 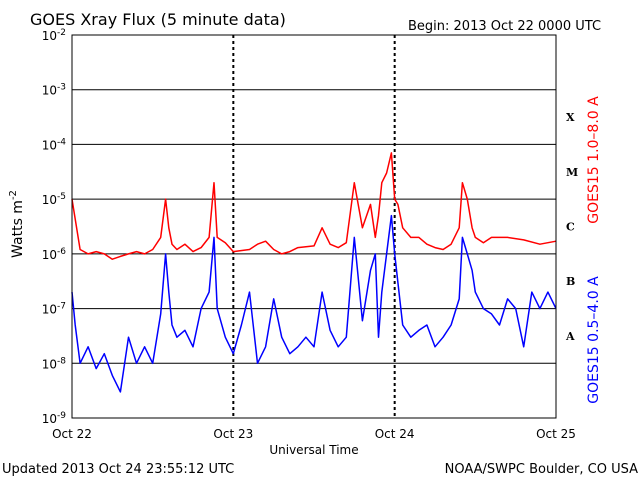 I want to click on y-axis-label-group: Watts m-2, so click(x=17, y=224).